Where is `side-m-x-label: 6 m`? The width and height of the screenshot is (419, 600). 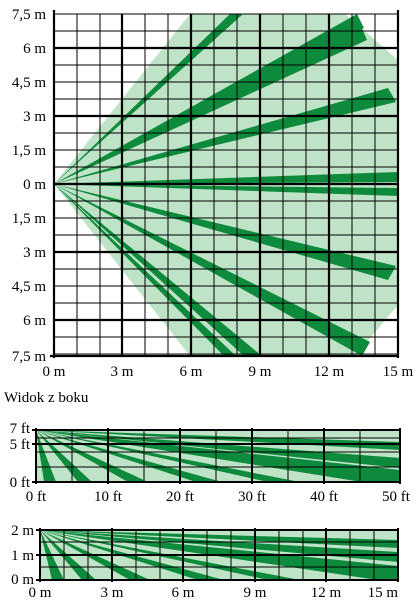 side-m-x-label: 6 m is located at coordinates (183, 592).